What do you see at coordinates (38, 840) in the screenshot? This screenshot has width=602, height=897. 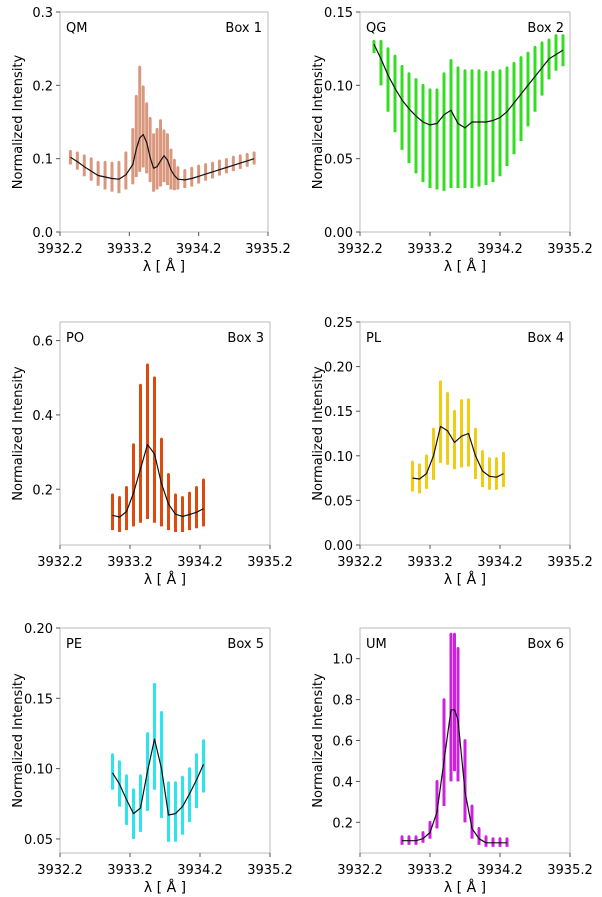 I see `y-tick-label: 0.05` at bounding box center [38, 840].